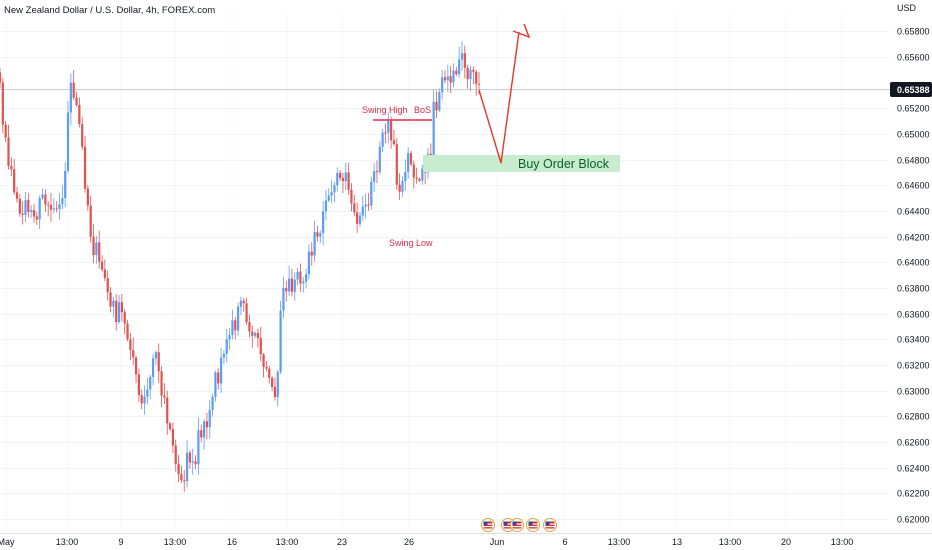 This screenshot has height=550, width=932. I want to click on projection-path, so click(499, 97).